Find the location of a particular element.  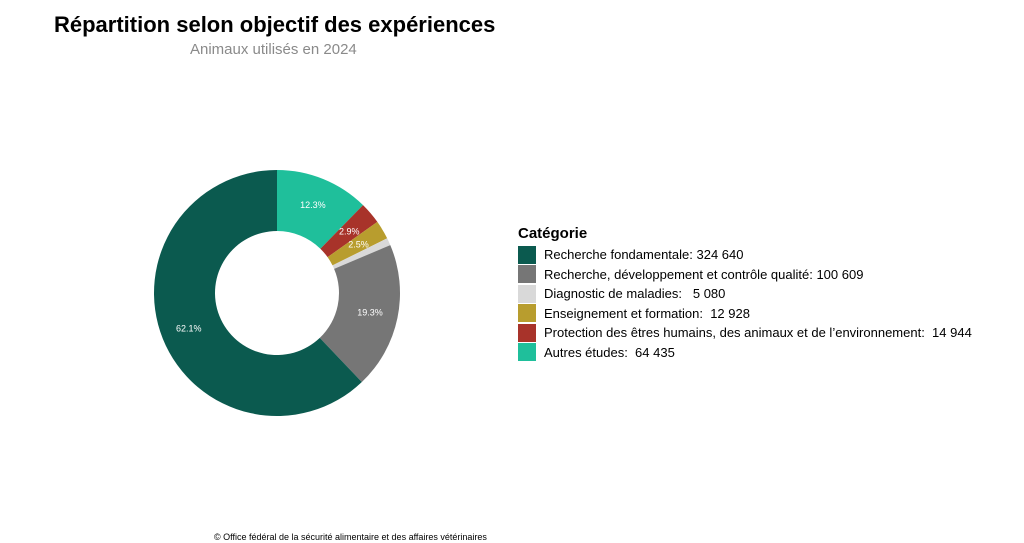

slice-label: 2.5% is located at coordinates (358, 244).